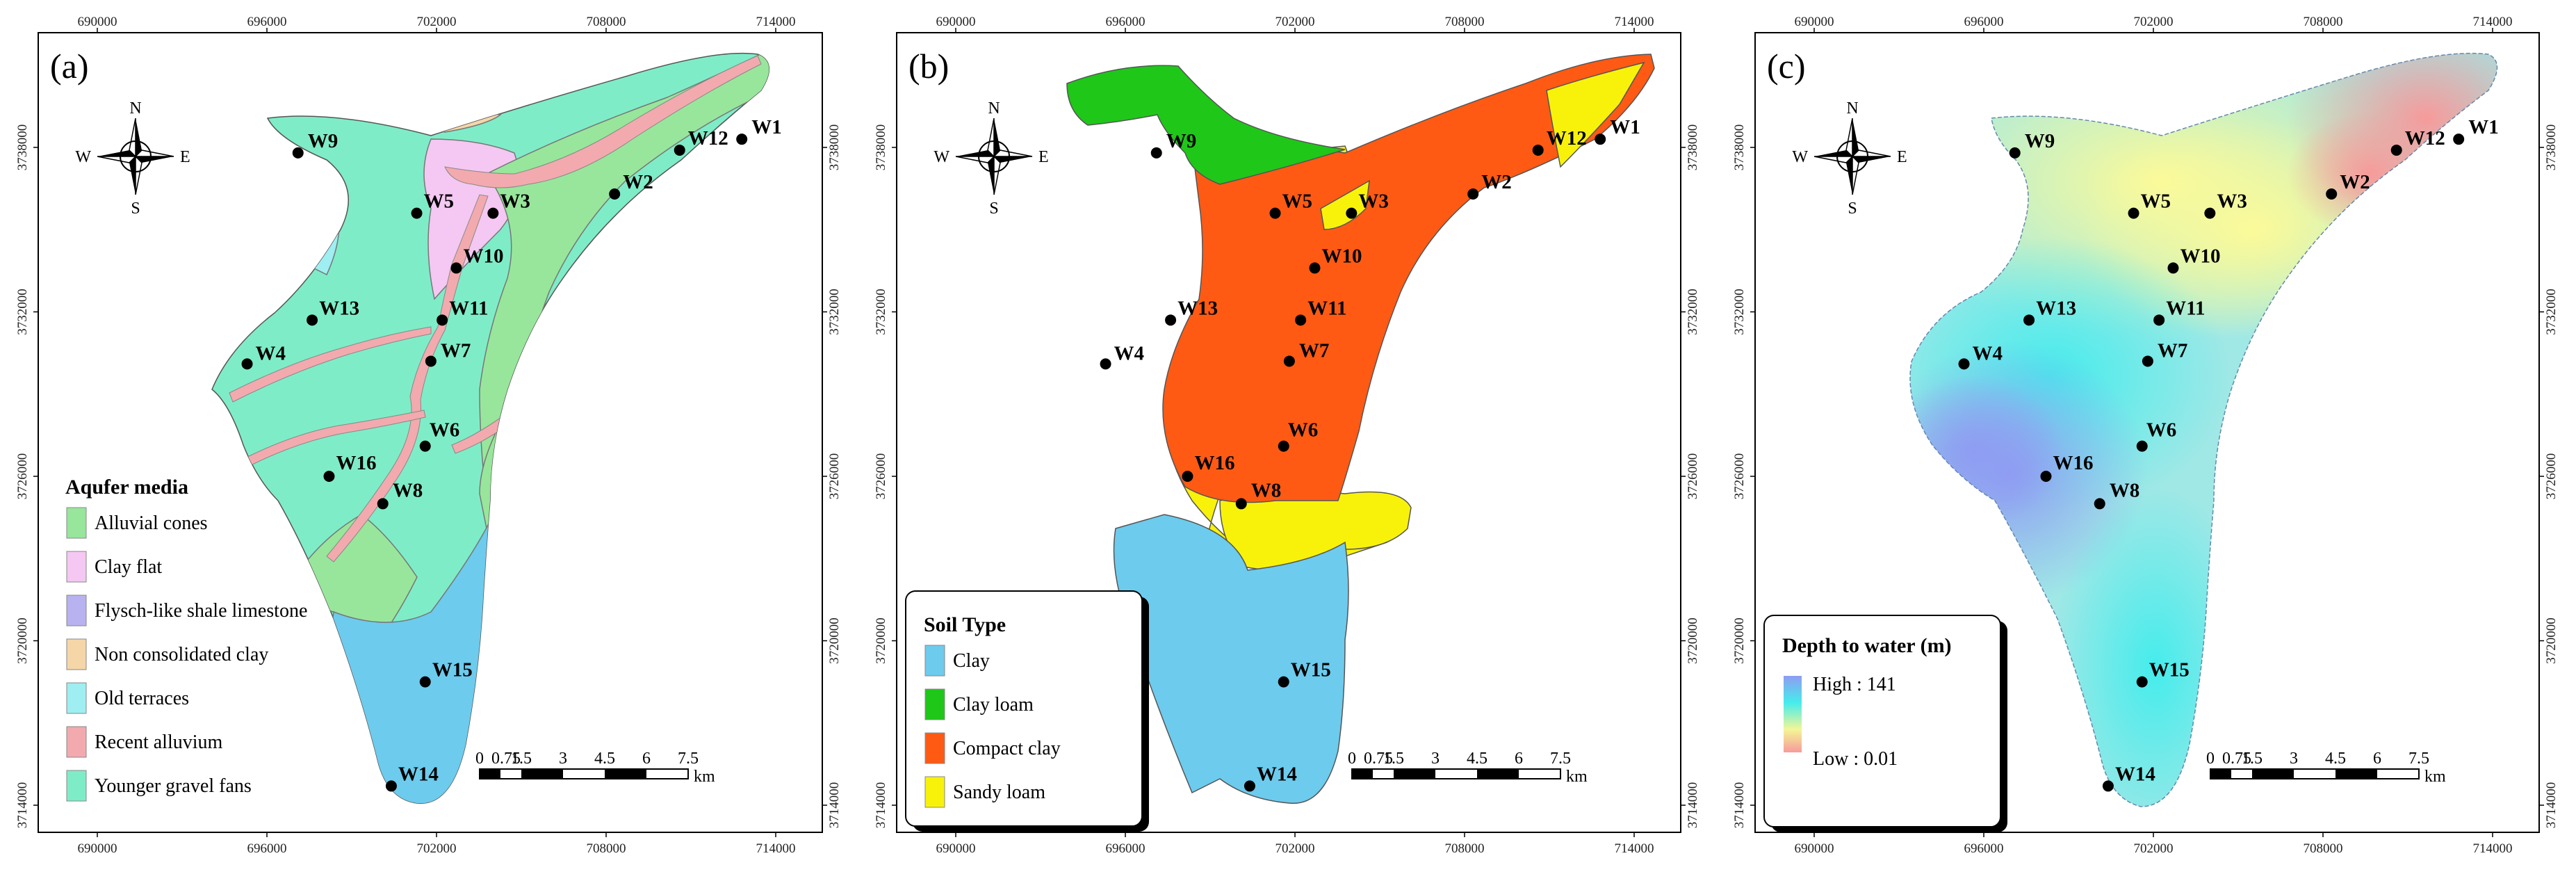 This screenshot has width=2576, height=881. Describe the element at coordinates (1043, 157) in the screenshot. I see `compass-e: E` at that location.